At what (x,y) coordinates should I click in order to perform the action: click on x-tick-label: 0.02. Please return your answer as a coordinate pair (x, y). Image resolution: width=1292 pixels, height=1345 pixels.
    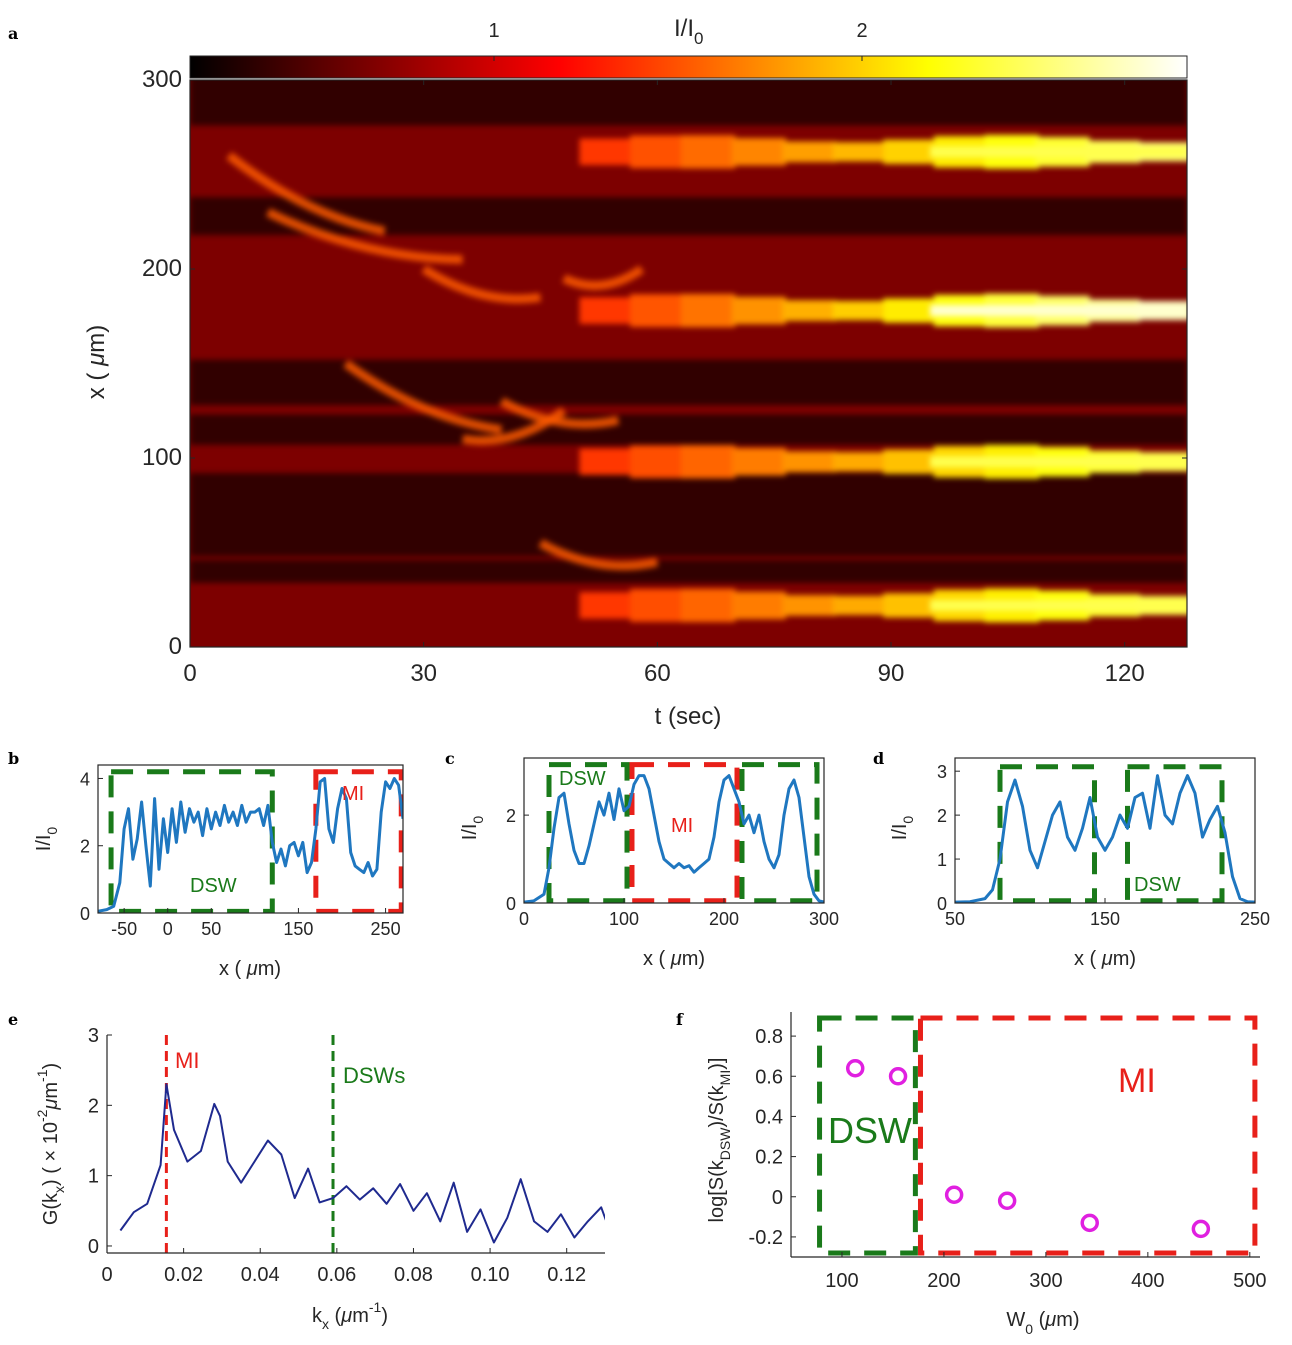
    Looking at the image, I should click on (183, 1275).